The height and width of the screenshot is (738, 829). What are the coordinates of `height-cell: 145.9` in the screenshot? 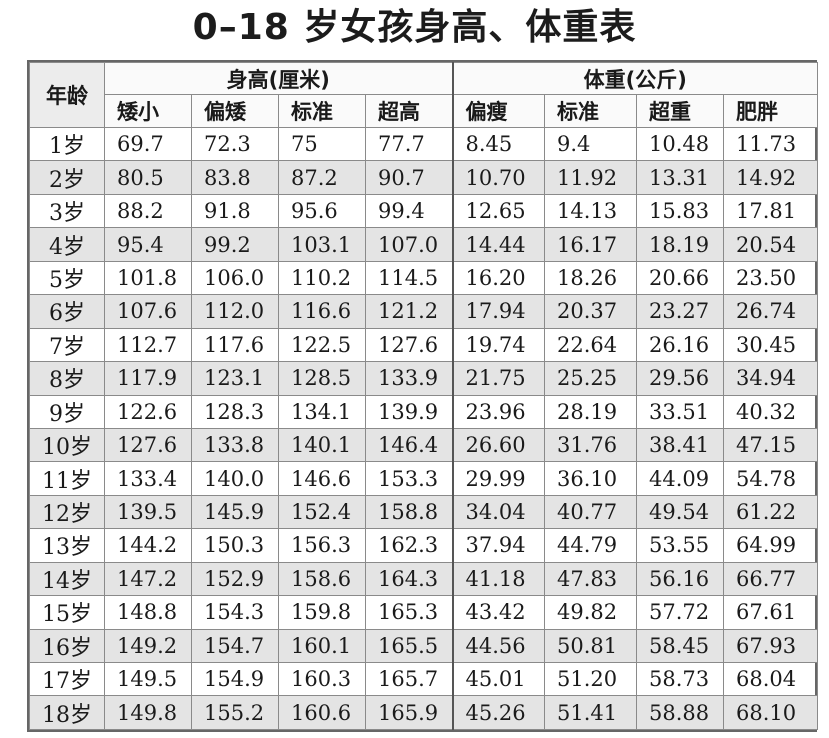 It's located at (235, 512).